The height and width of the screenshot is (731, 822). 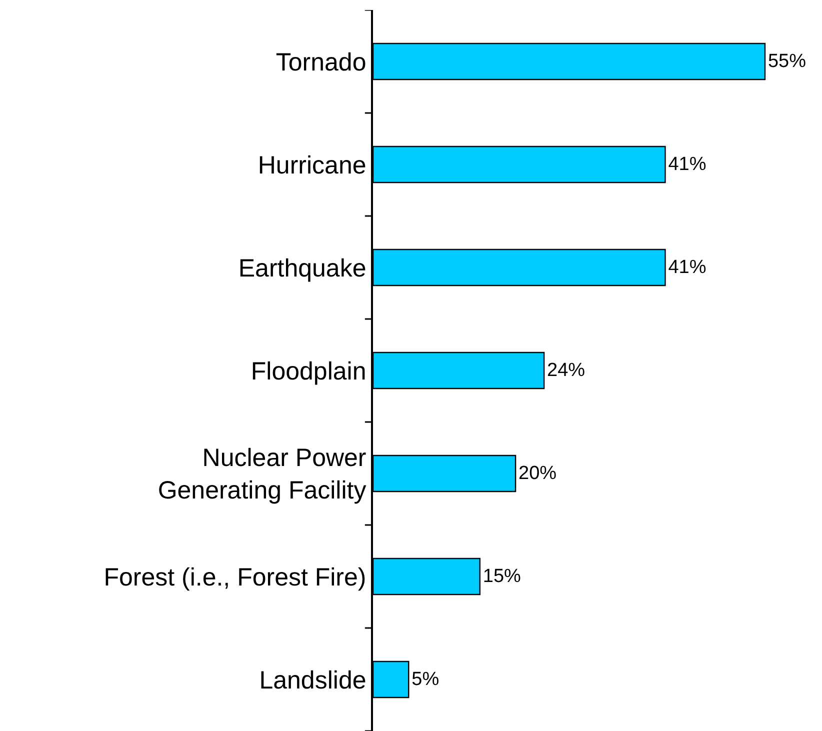 What do you see at coordinates (566, 371) in the screenshot?
I see `data-label: 24%` at bounding box center [566, 371].